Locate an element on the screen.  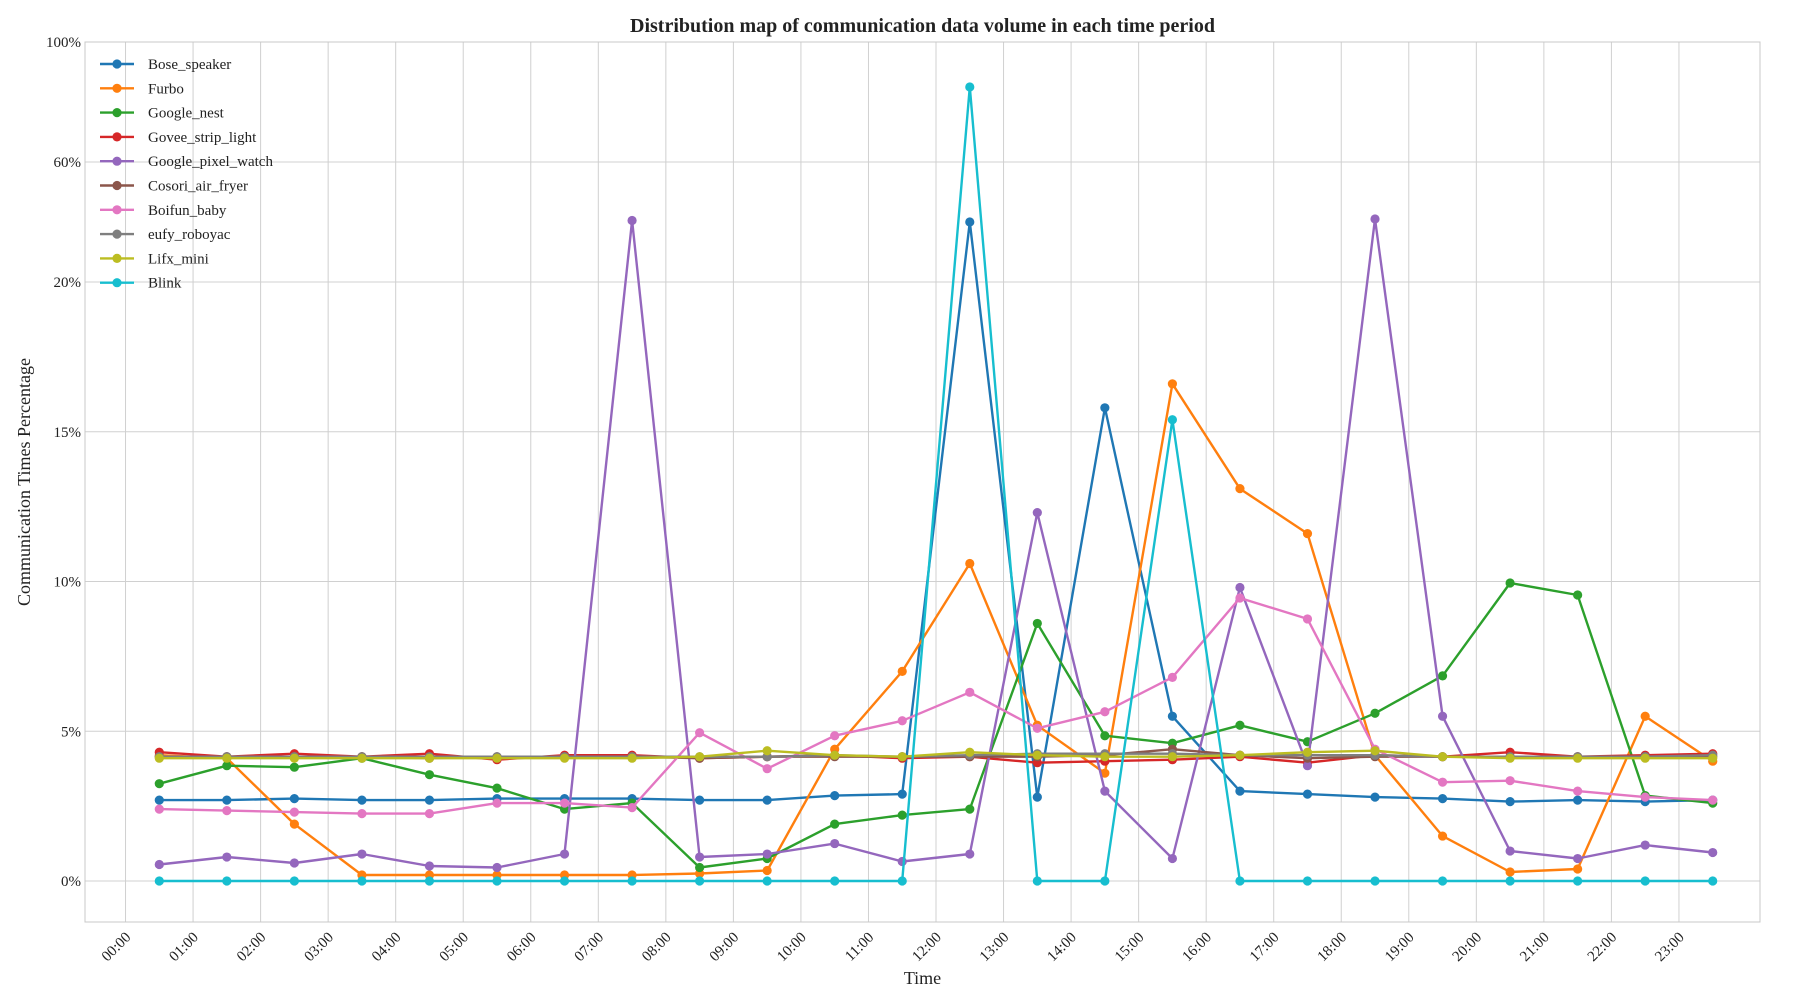
legend-label: Govee_strip_light is located at coordinates (202, 138).